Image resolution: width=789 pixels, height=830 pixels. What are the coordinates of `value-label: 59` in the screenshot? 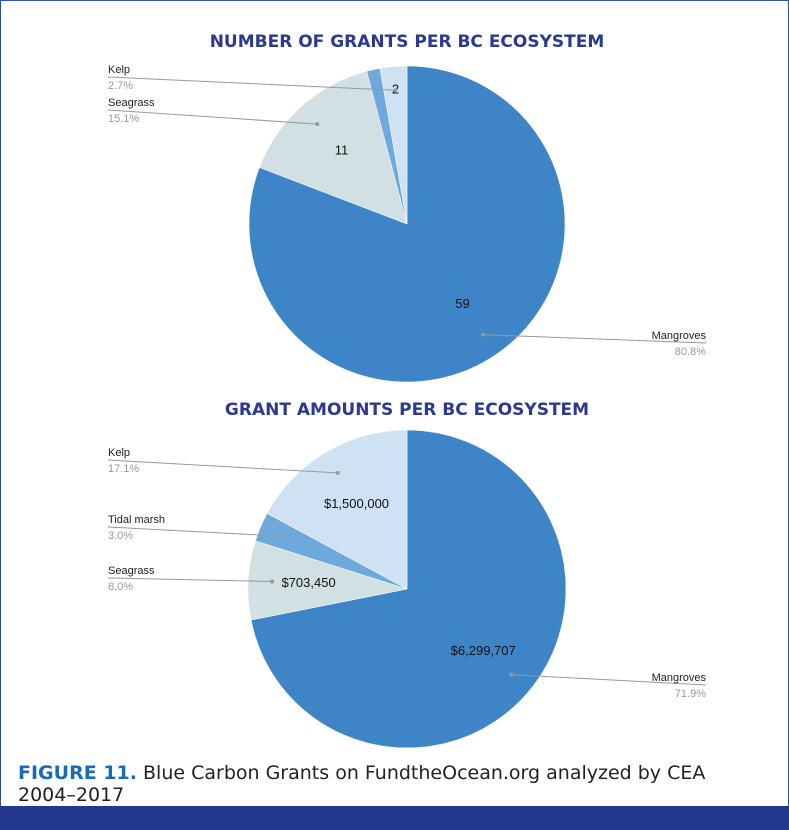 It's located at (462, 303).